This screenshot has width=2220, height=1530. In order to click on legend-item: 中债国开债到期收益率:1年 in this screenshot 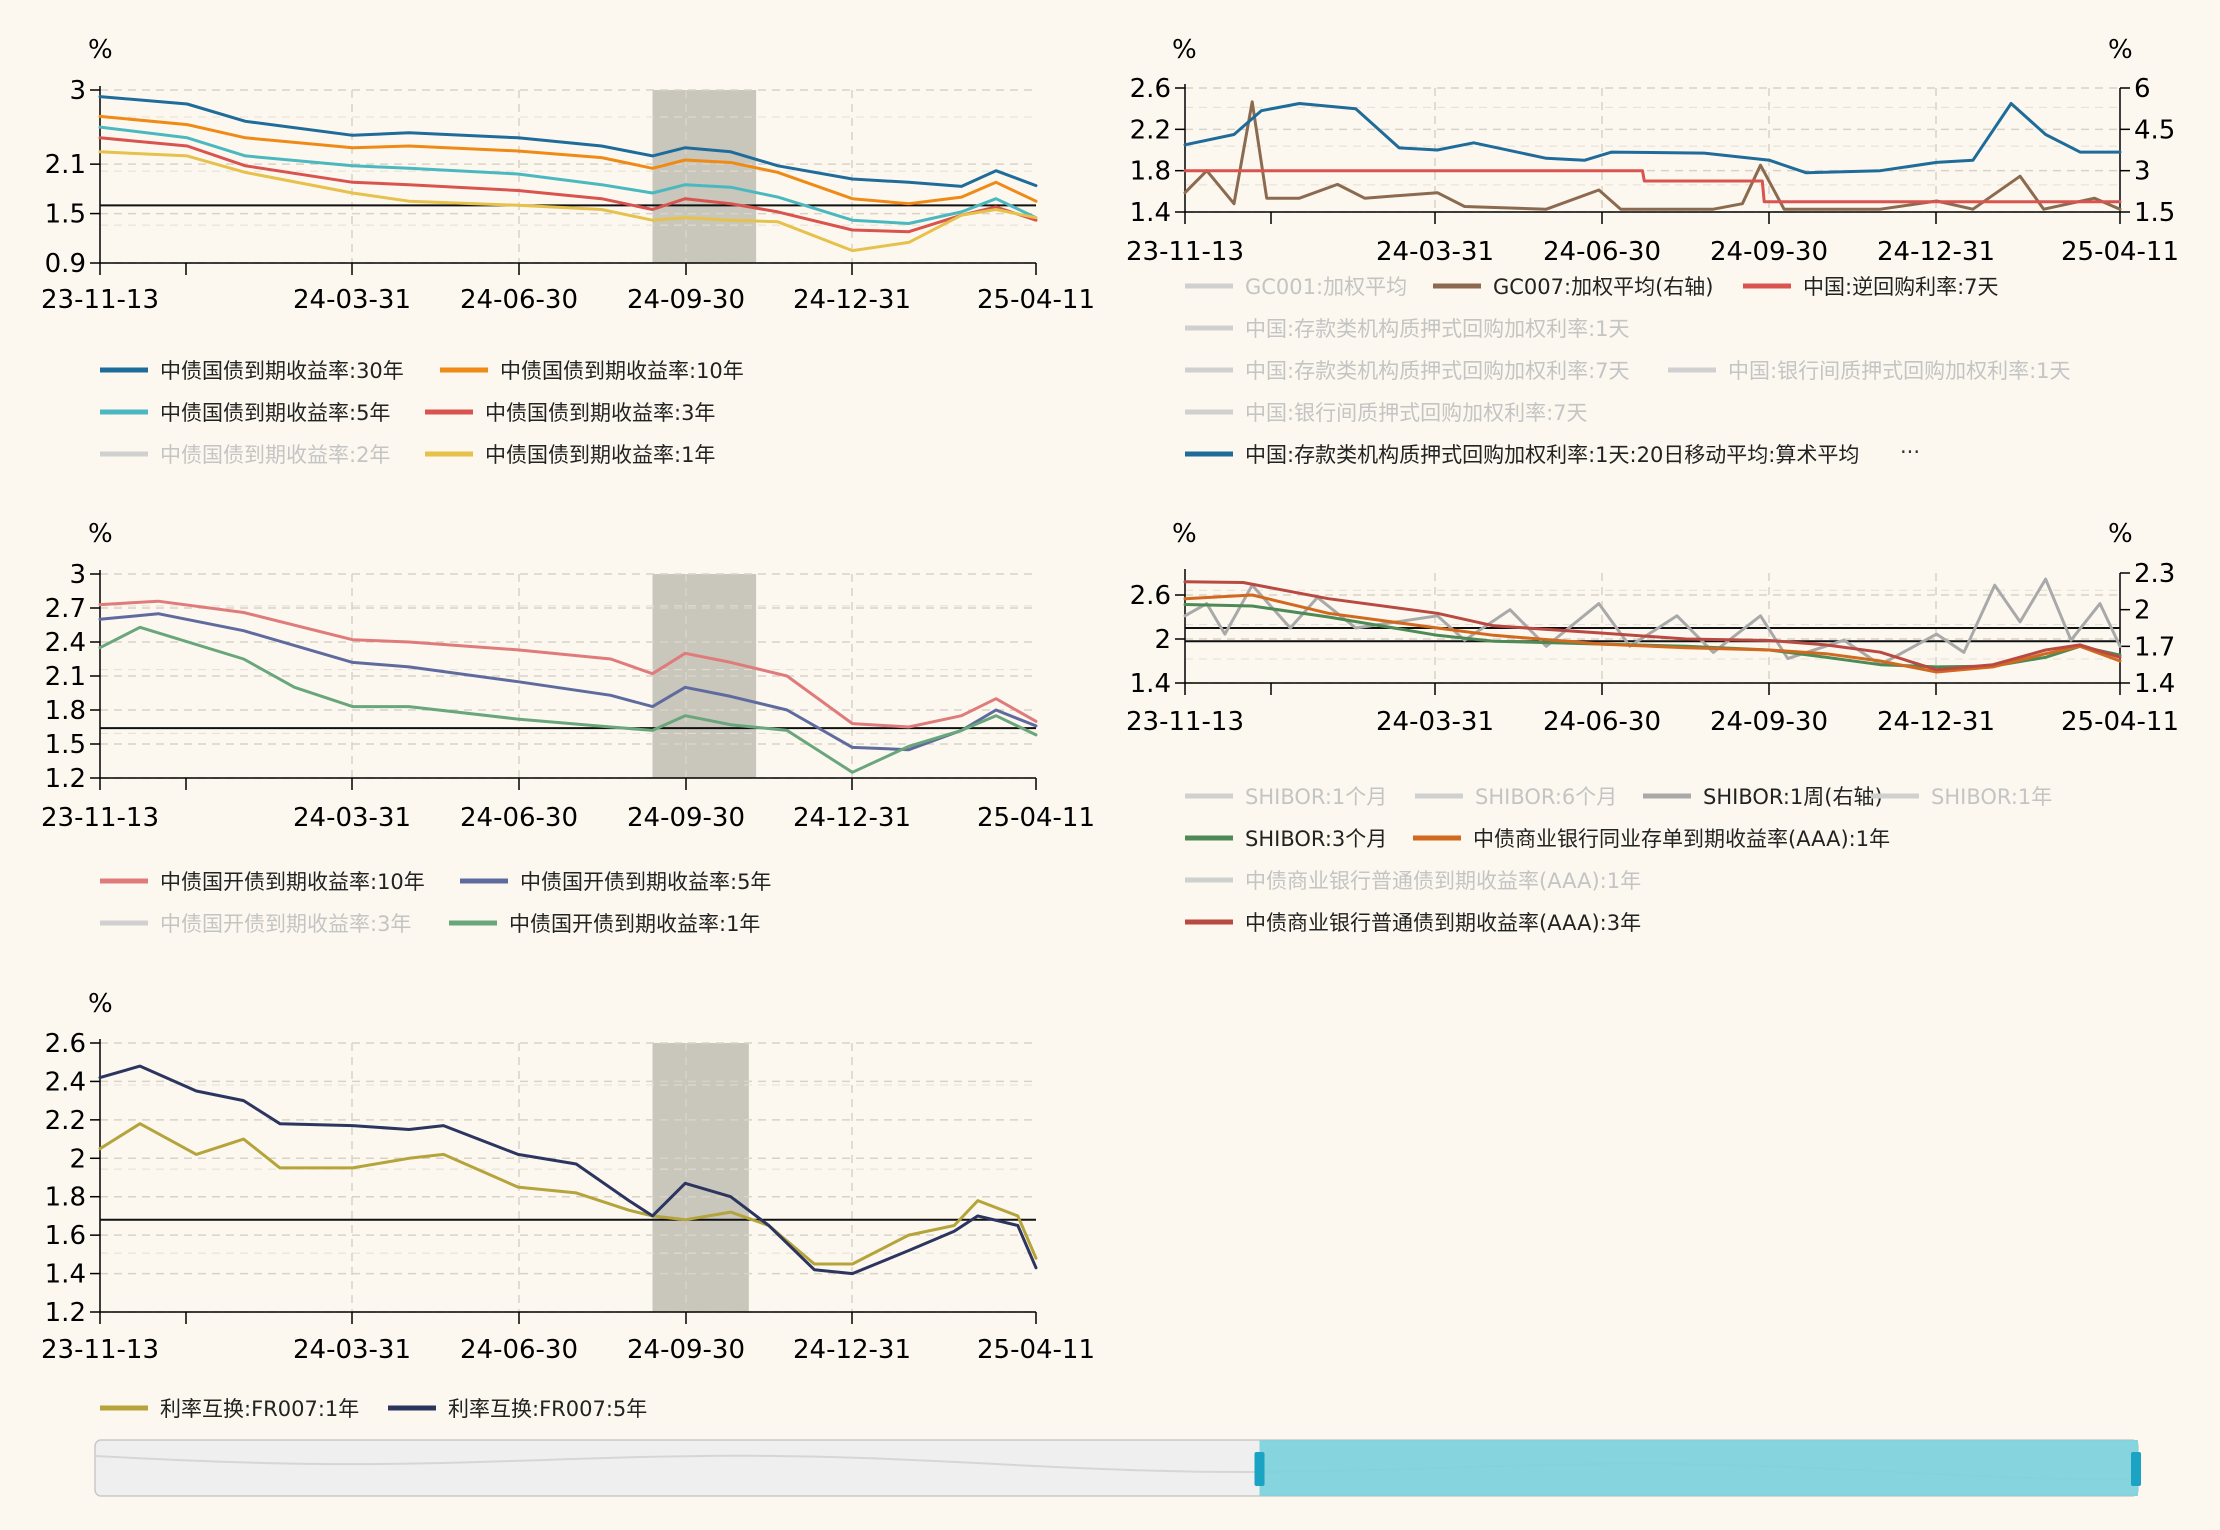, I will do `click(604, 924)`.